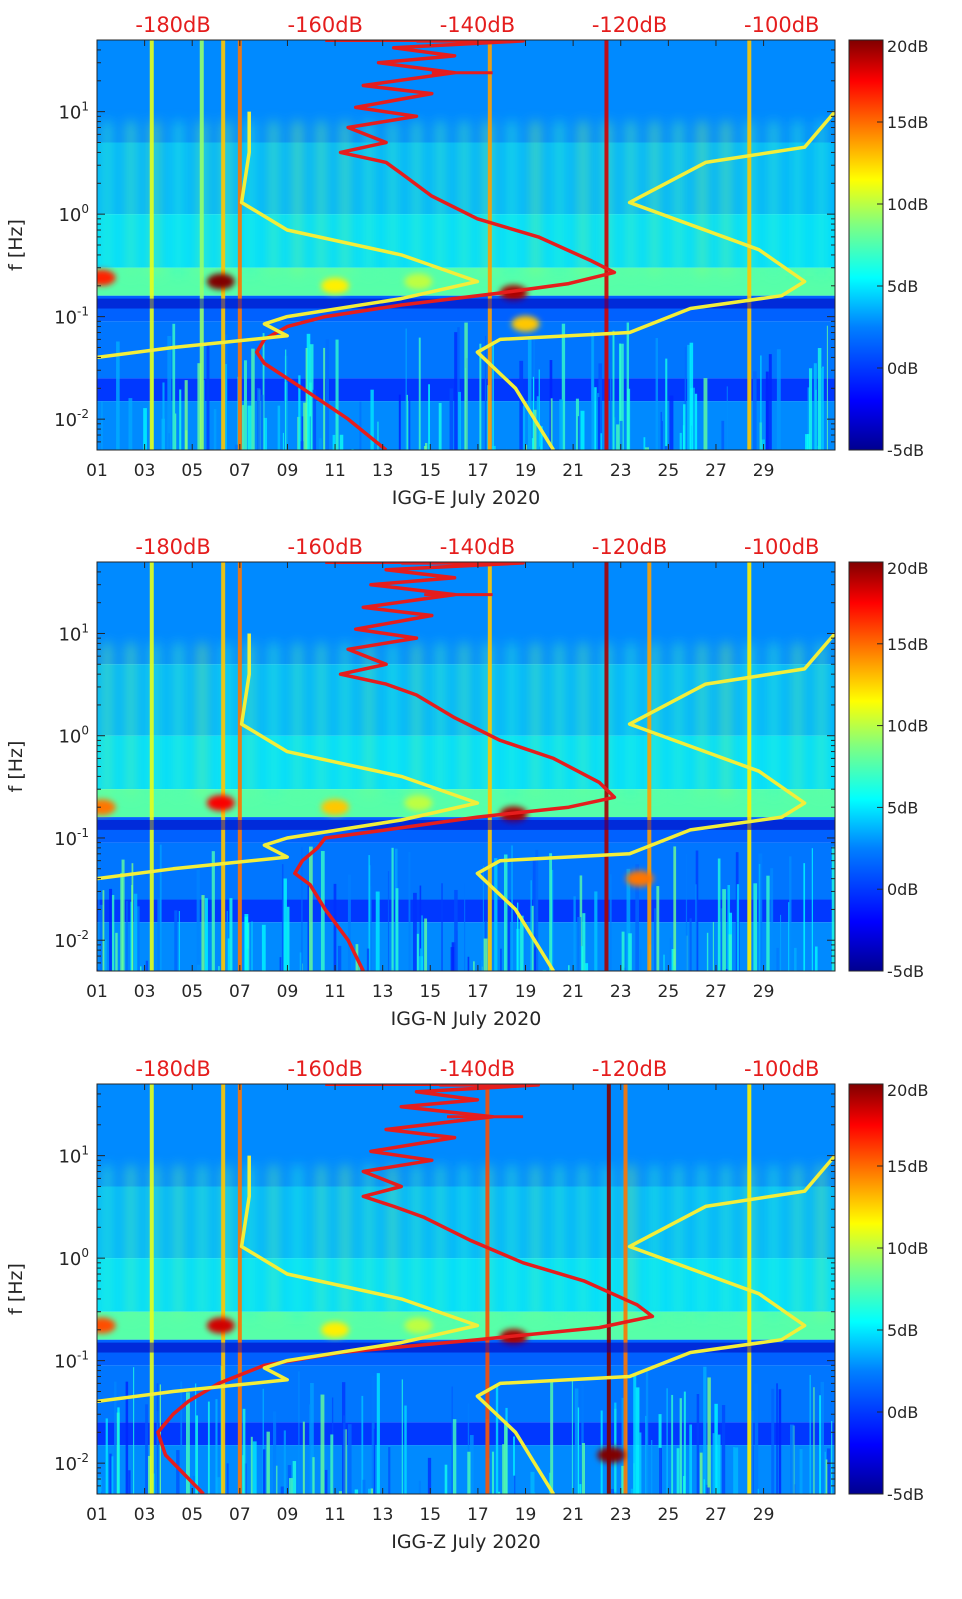 The width and height of the screenshot is (962, 1599). I want to click on x-tick-label: 07, so click(240, 471).